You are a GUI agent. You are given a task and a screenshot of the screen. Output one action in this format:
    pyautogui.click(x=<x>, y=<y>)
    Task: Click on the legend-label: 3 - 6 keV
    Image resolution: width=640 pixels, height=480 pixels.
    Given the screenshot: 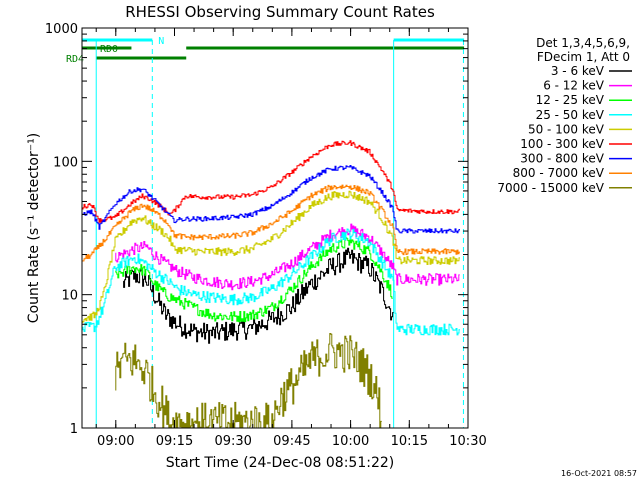 What is the action you would take?
    pyautogui.click(x=578, y=71)
    